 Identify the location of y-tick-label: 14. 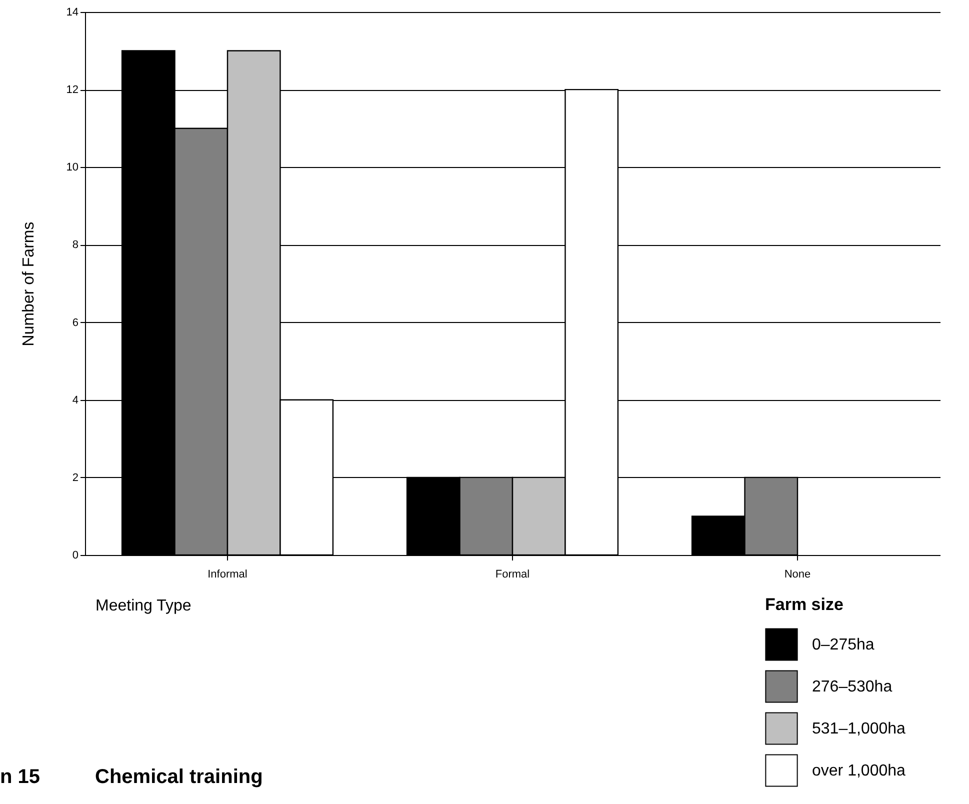
(72, 12).